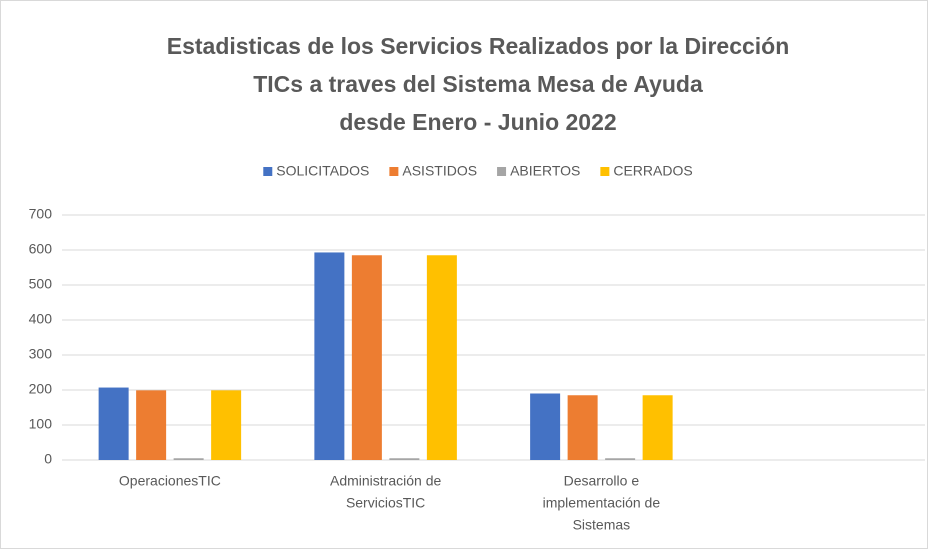 This screenshot has width=928, height=549. I want to click on y-tick-label: 400, so click(41, 319).